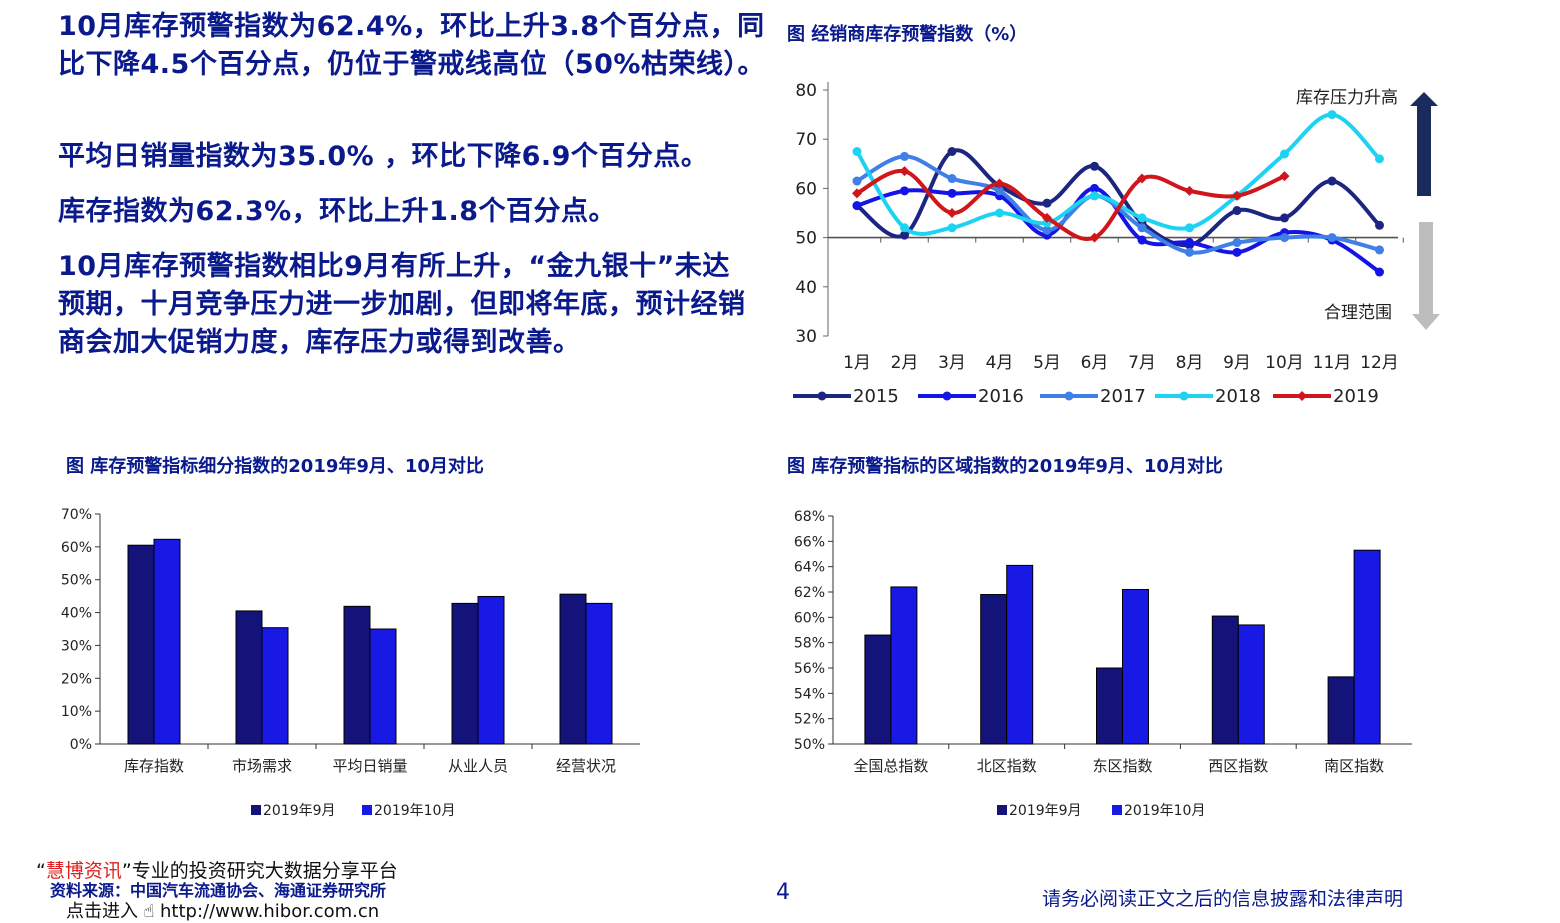 The width and height of the screenshot is (1560, 923). Describe the element at coordinates (383, 686) in the screenshot. I see `bar-平均日销量-2019年10月` at that location.